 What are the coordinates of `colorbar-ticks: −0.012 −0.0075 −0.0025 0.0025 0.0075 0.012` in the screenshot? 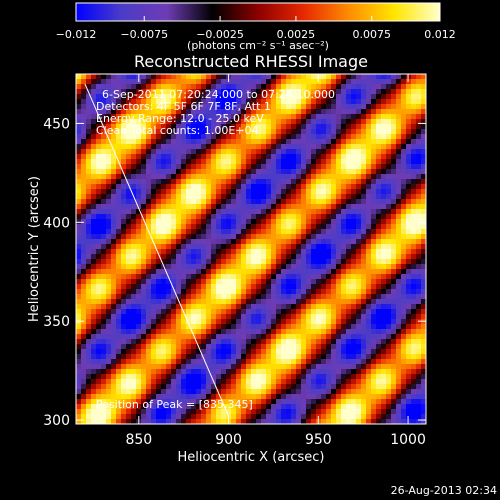 It's located at (256, 28).